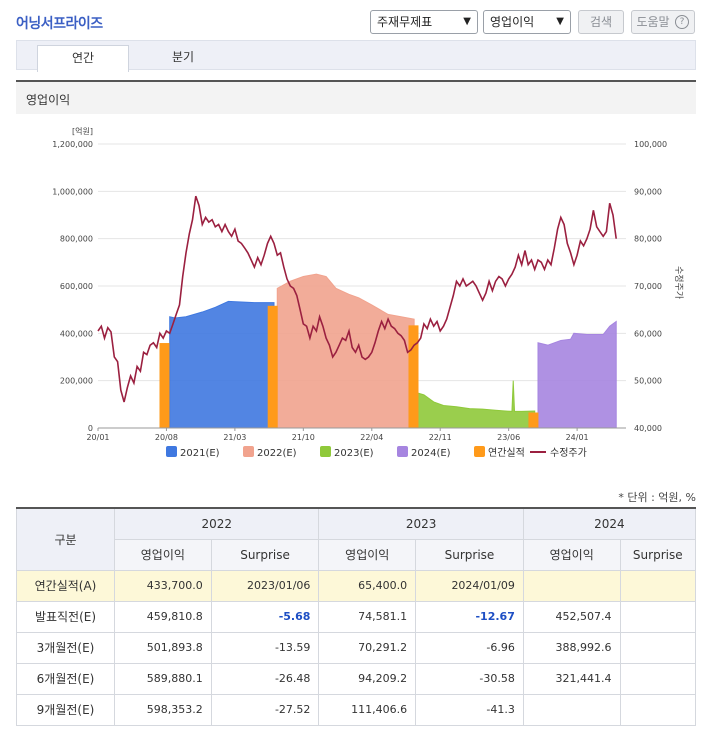  I want to click on row-label: 9개월전(E), so click(65, 709).